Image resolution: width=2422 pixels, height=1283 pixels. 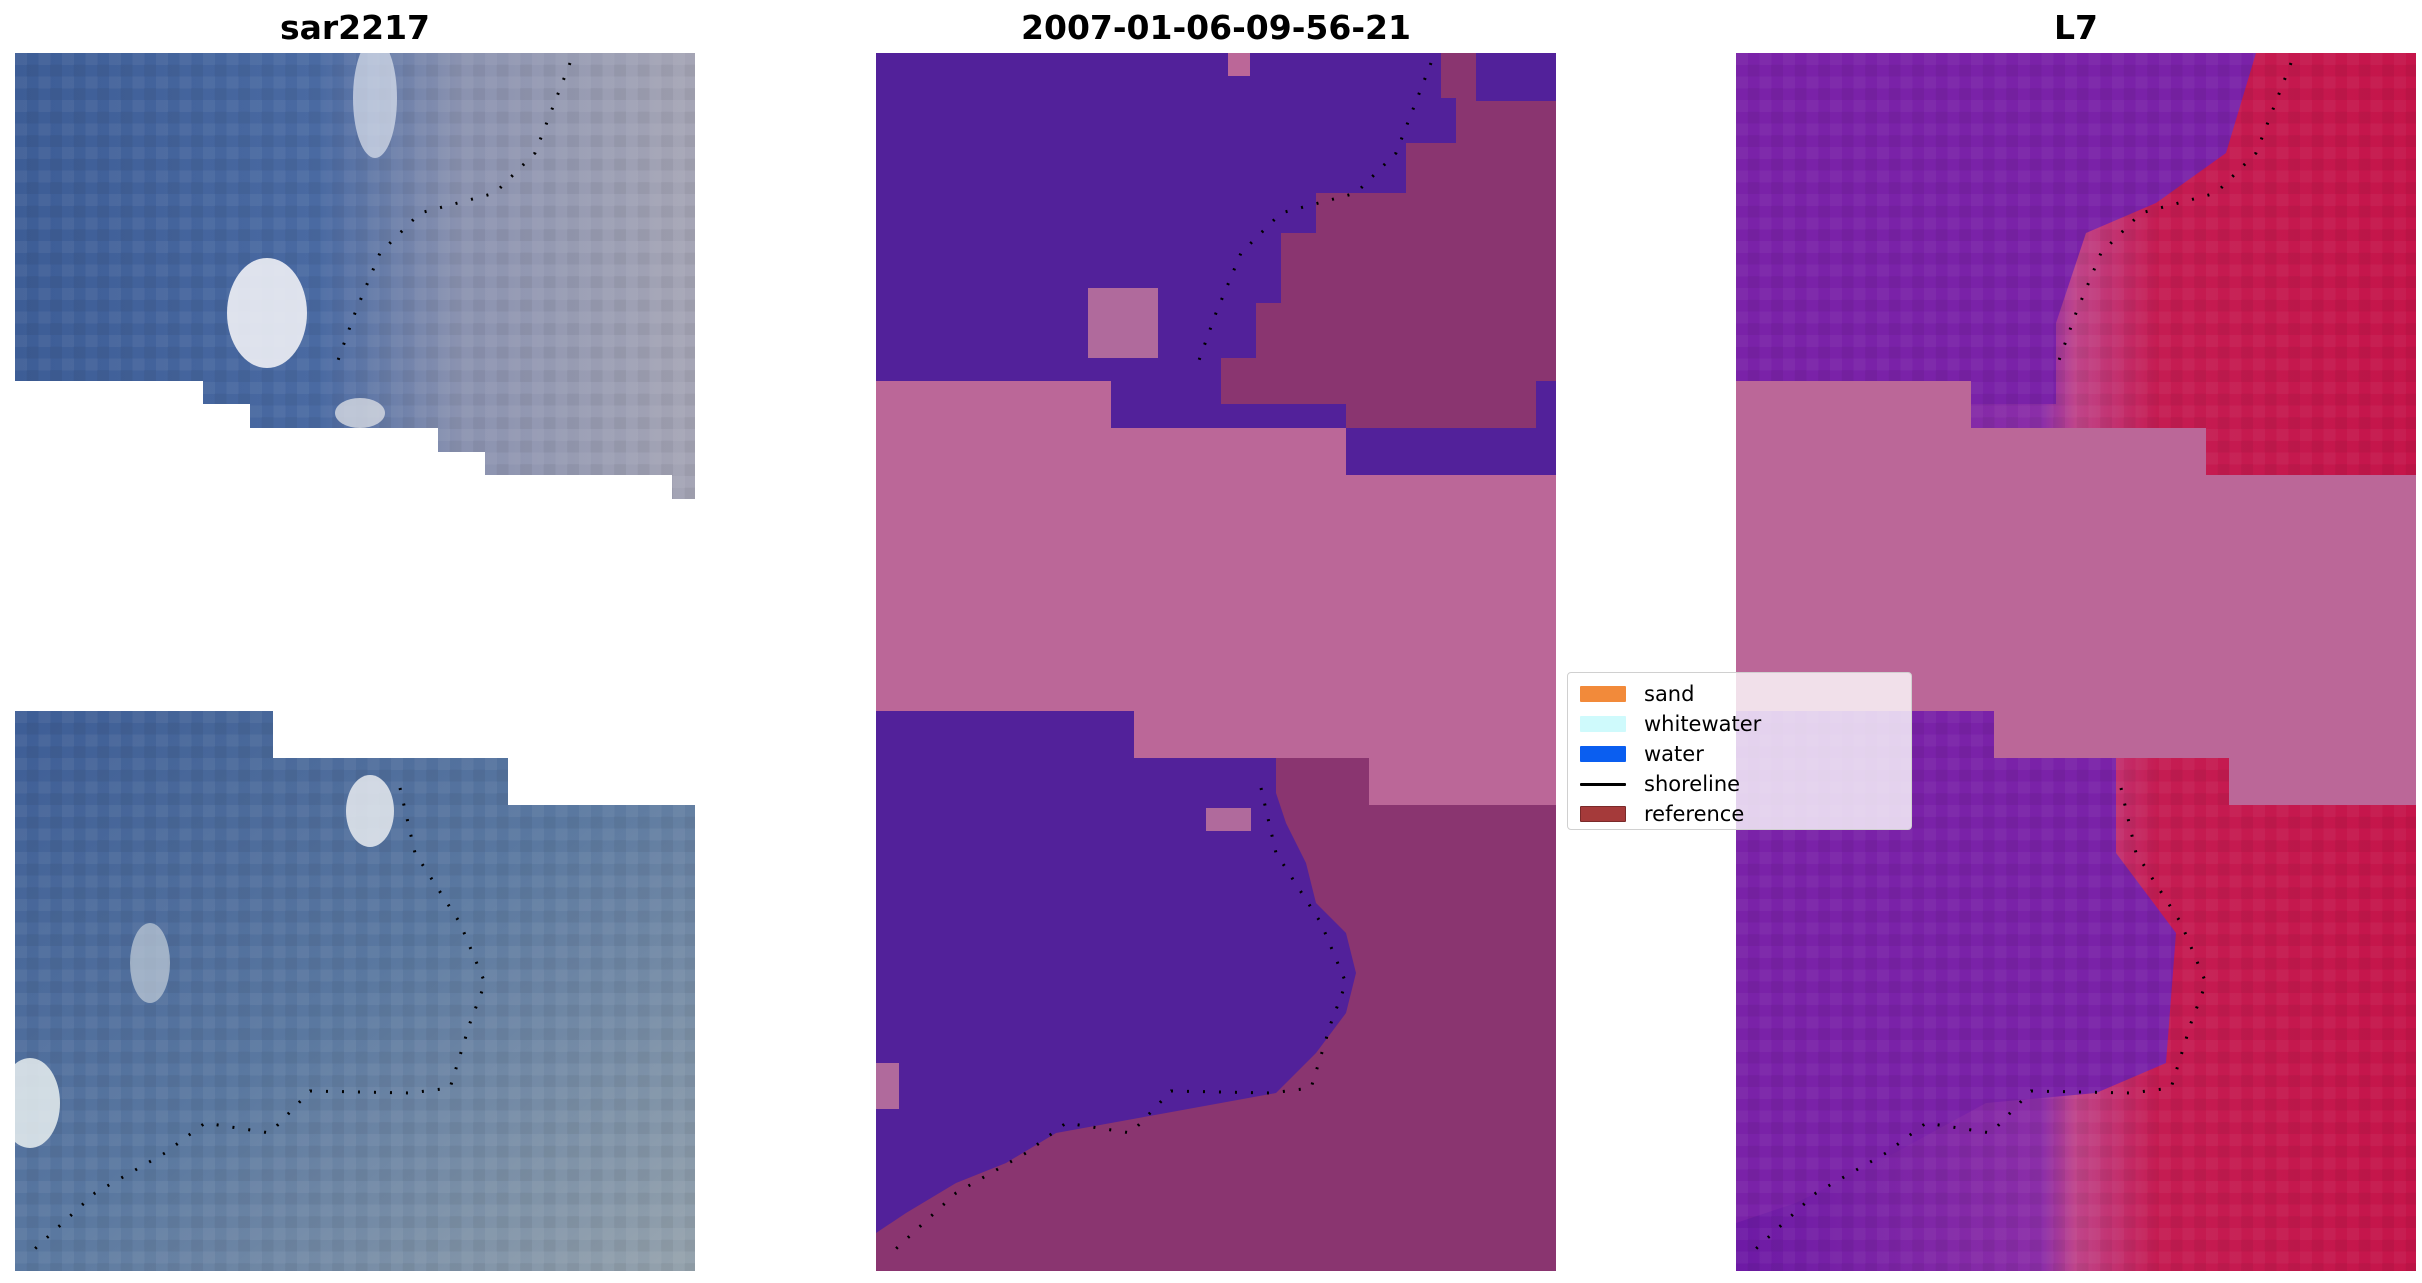 I want to click on legend-swatch-sand, so click(x=1603, y=694).